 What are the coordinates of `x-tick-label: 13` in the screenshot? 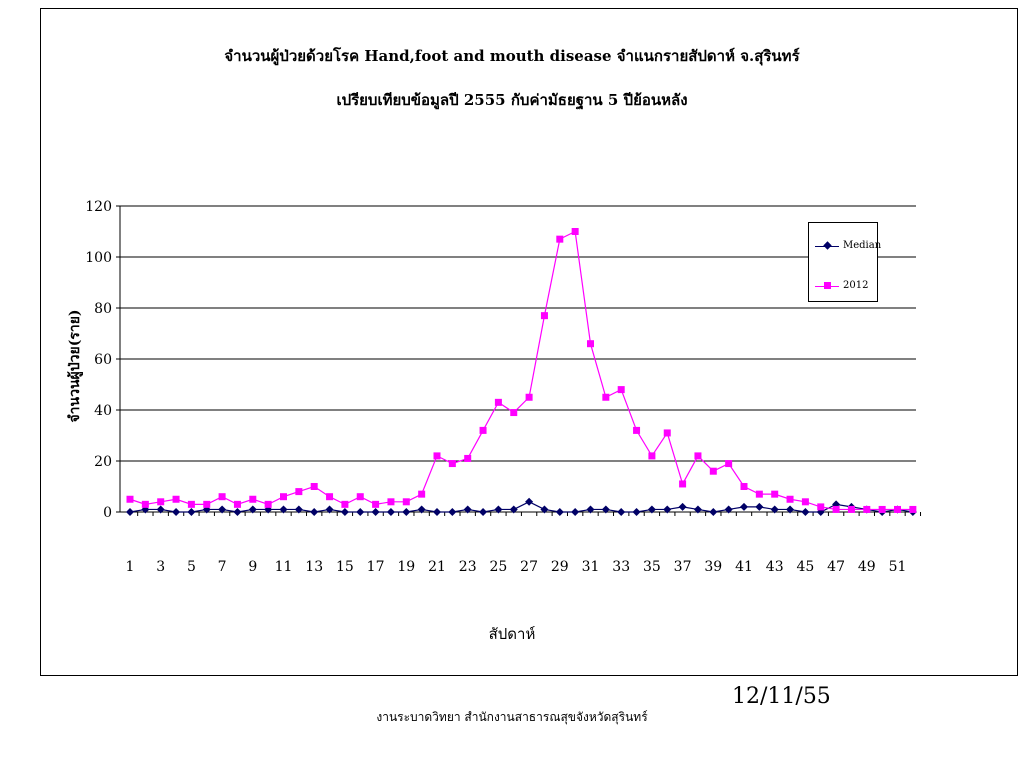 It's located at (314, 567).